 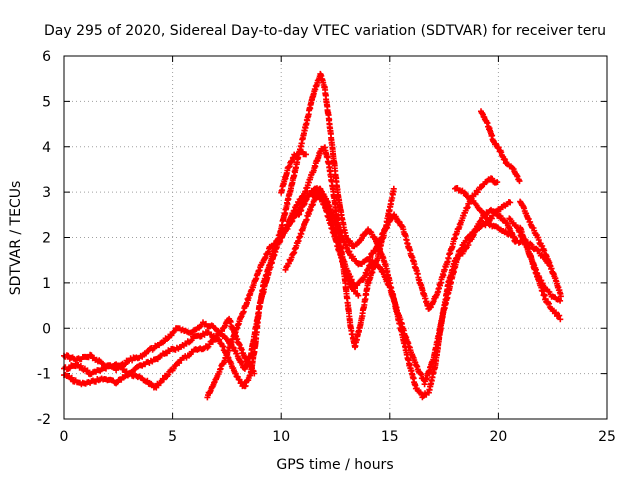 I want to click on x-tick-label: 15, so click(x=390, y=437).